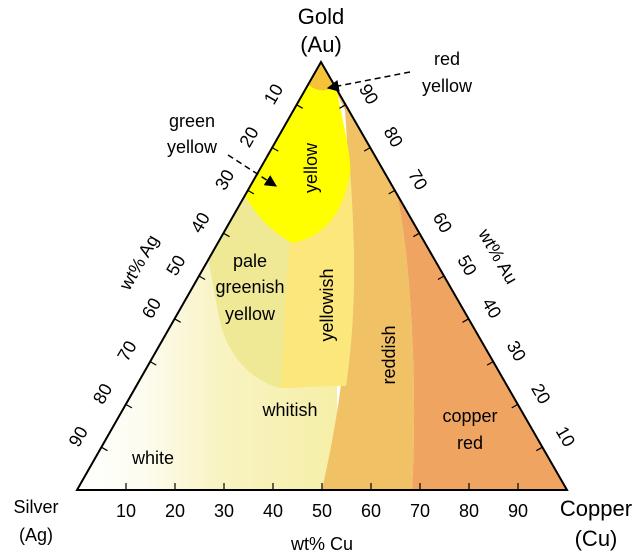 This screenshot has width=640, height=558. Describe the element at coordinates (321, 16) in the screenshot. I see `vertex-name: Gold` at that location.